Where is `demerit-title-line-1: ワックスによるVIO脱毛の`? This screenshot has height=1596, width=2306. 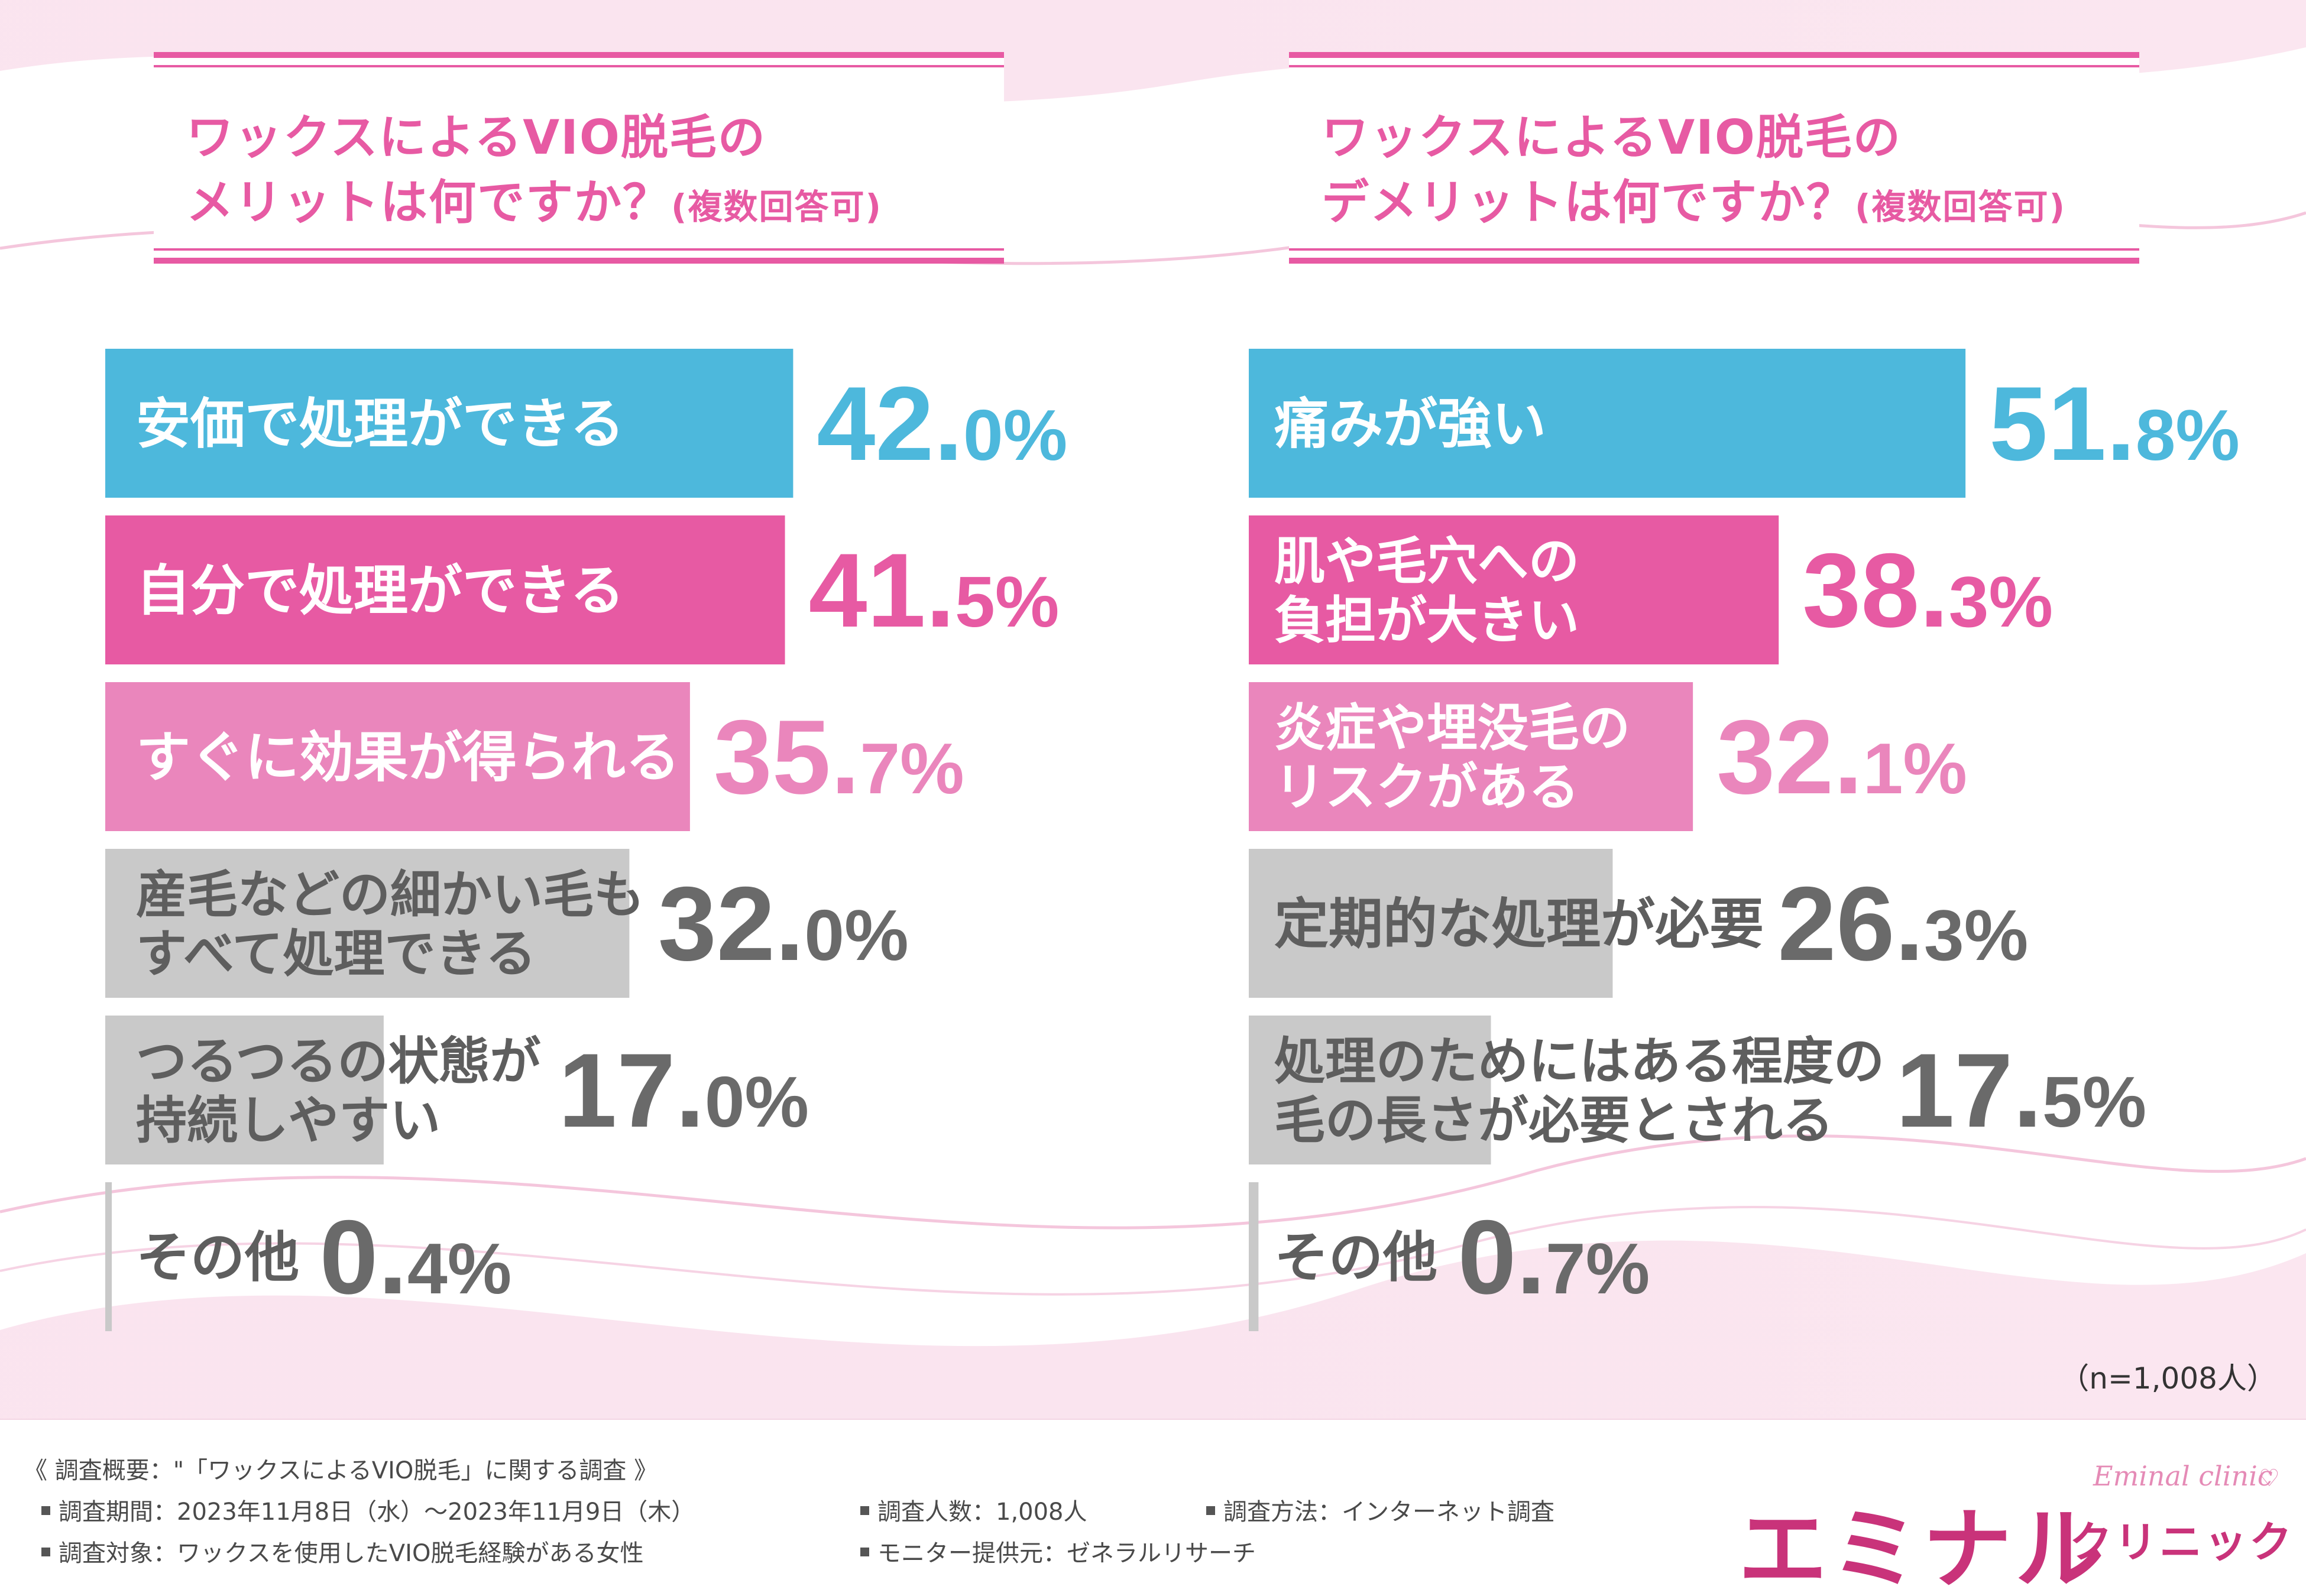
demerit-title-line-1: ワックスによるVIO脱毛の is located at coordinates (1612, 137).